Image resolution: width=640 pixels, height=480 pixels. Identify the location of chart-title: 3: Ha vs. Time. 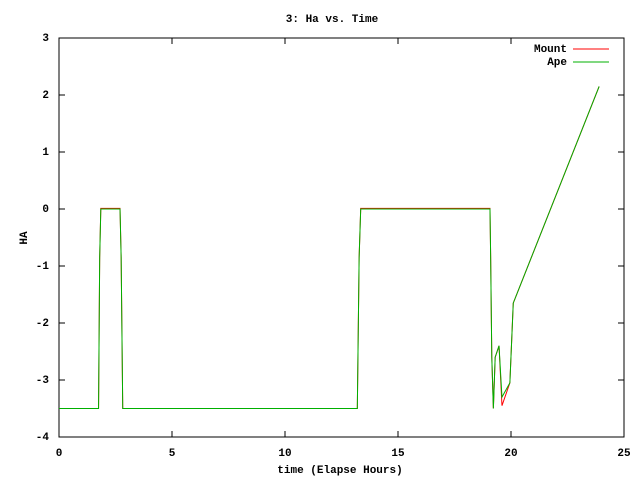
(332, 20).